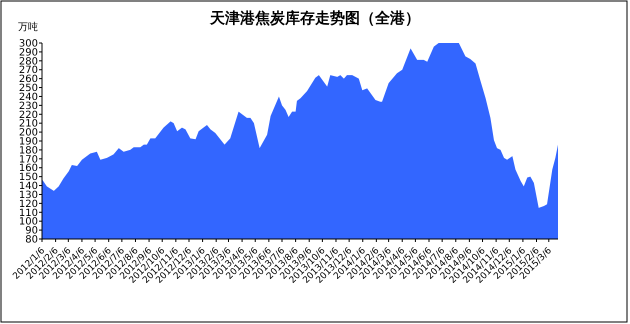  I want to click on y-axis-title: 万吨, so click(28, 27).